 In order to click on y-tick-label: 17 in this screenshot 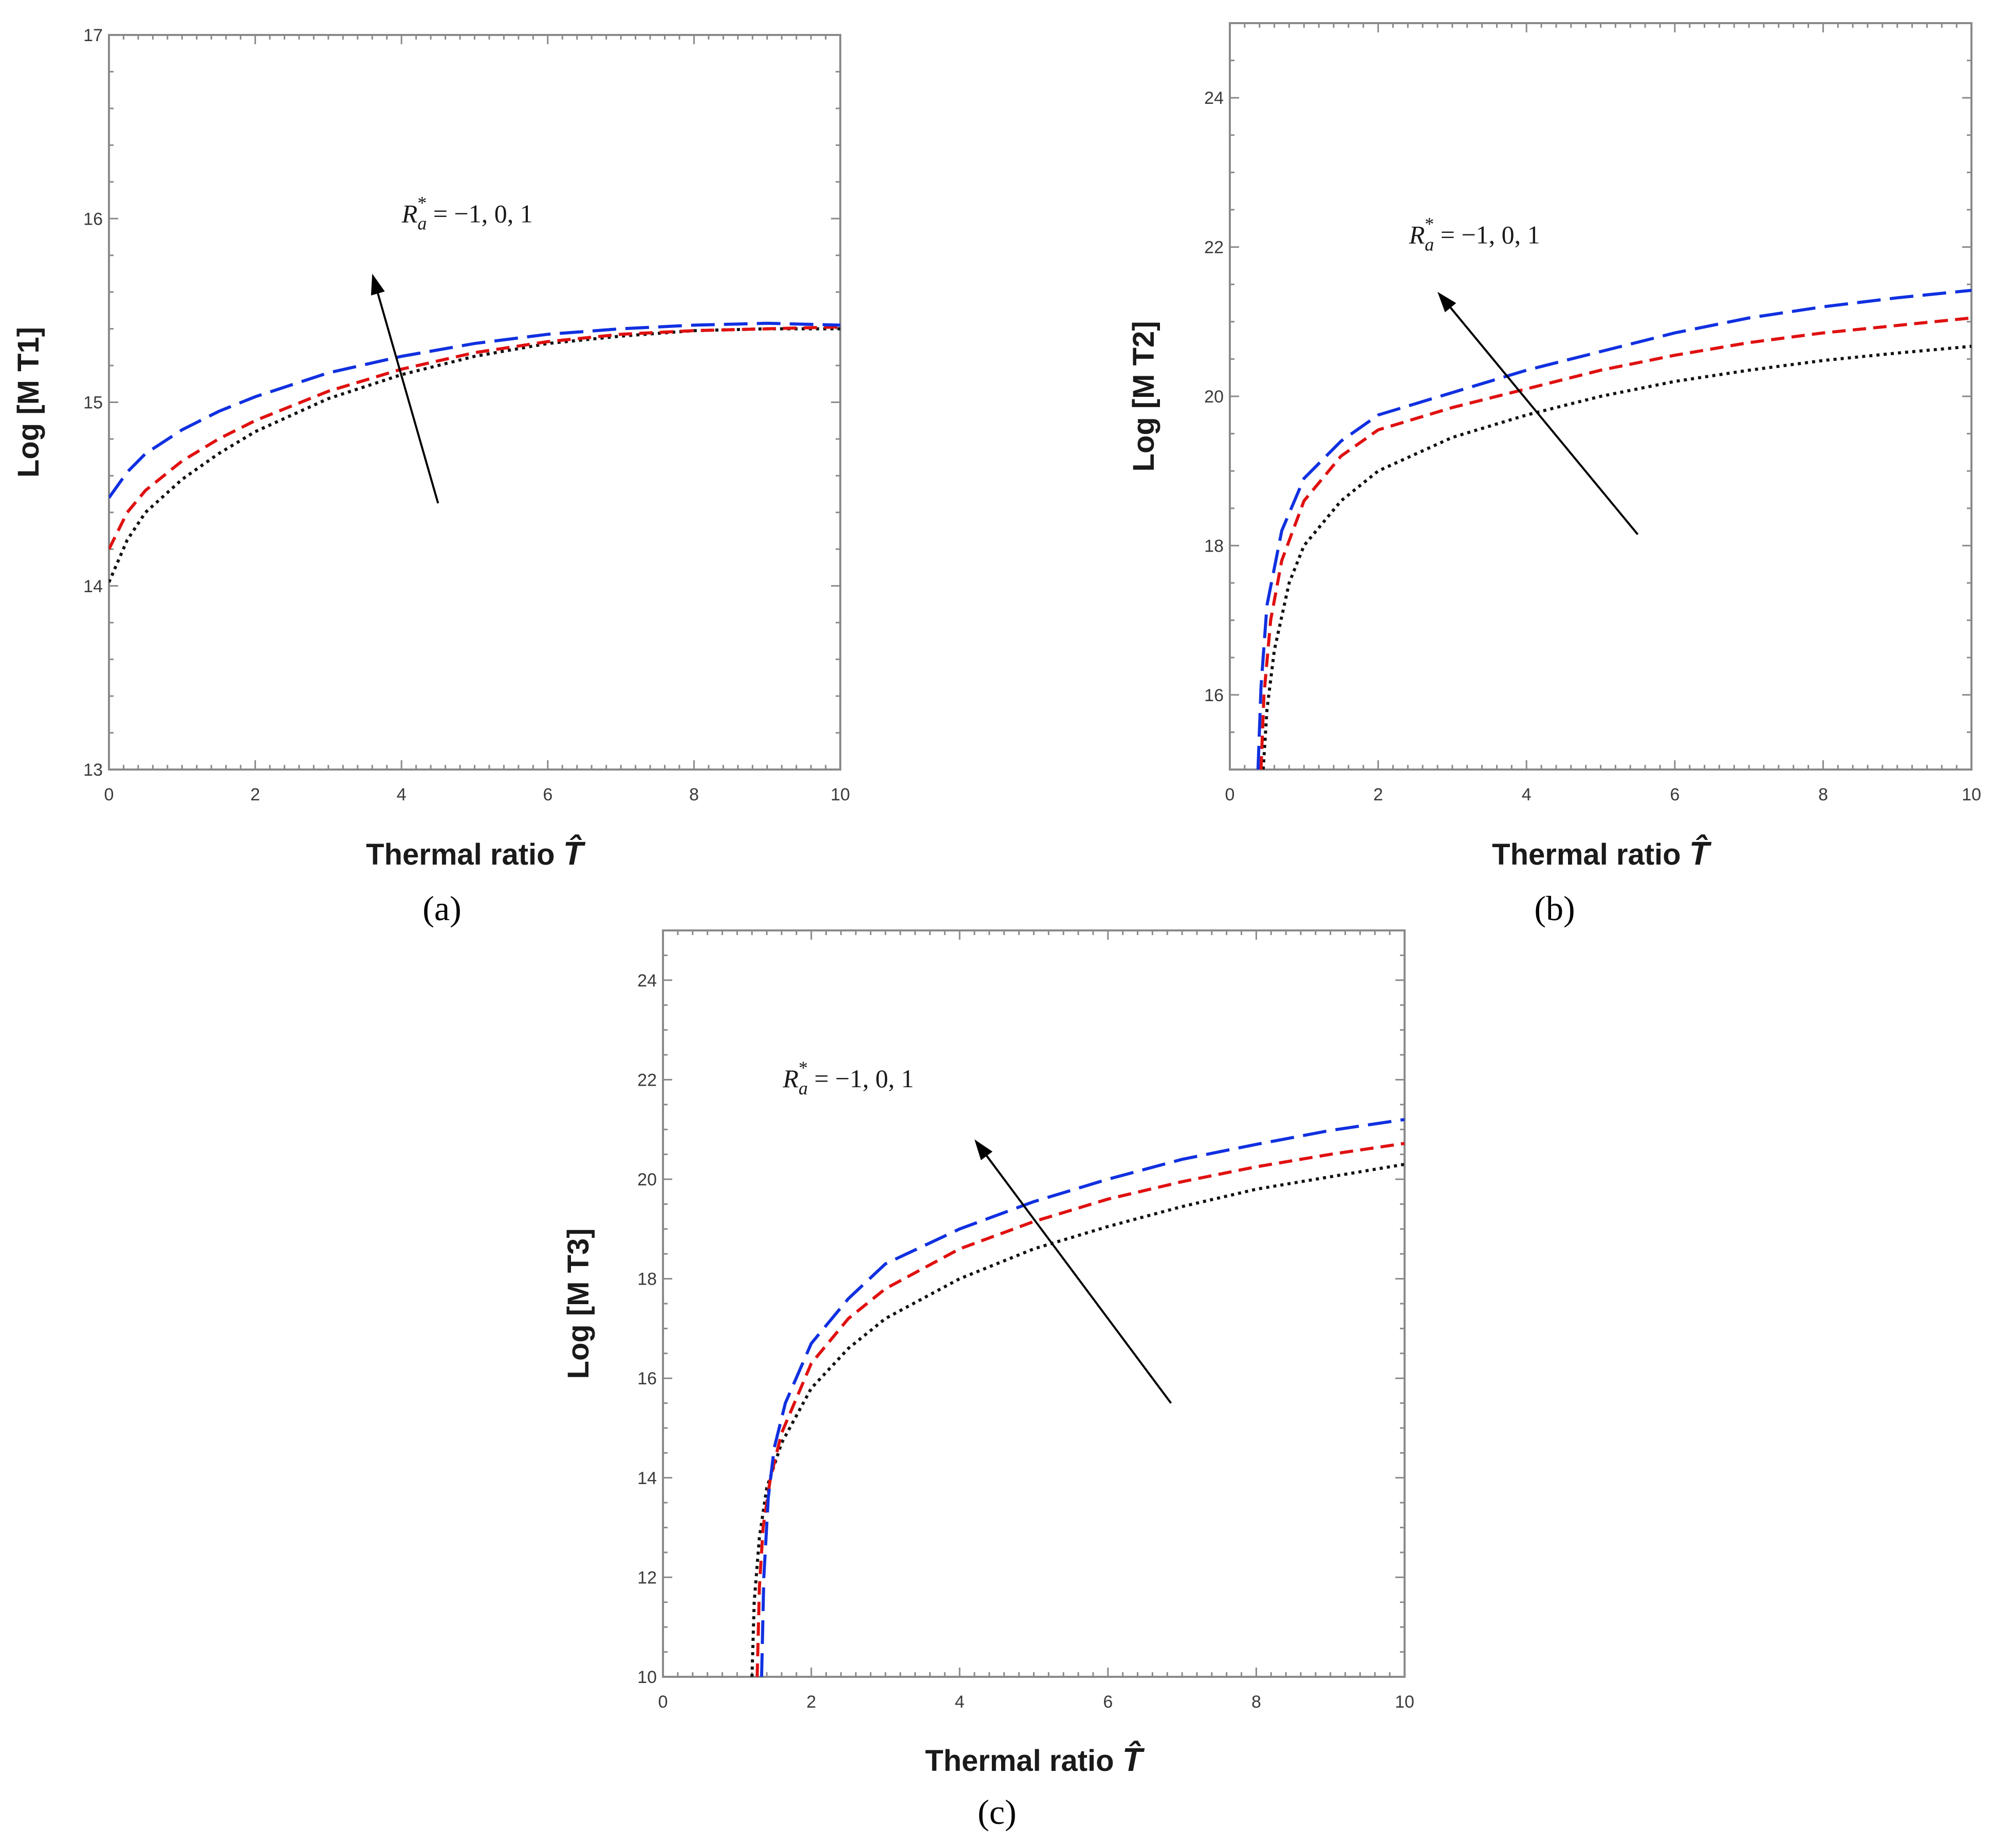, I will do `click(93, 35)`.